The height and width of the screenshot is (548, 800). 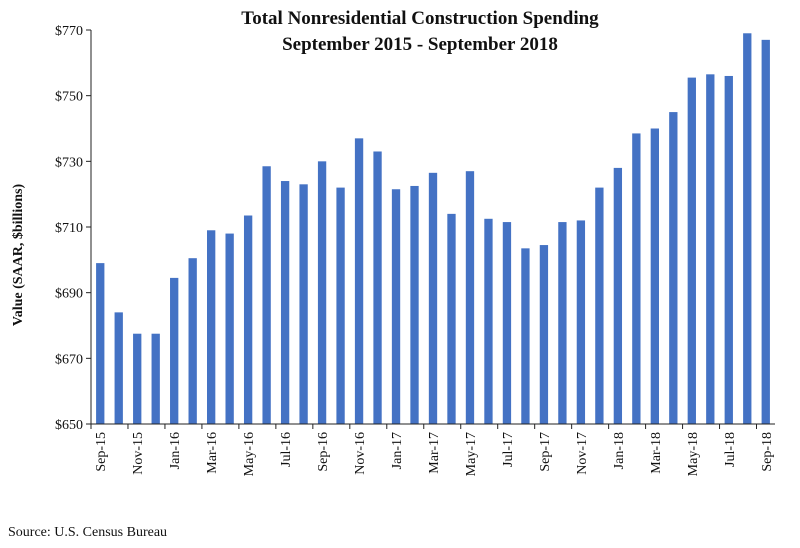 I want to click on x-tick-label: Sep-17, so click(x=545, y=452).